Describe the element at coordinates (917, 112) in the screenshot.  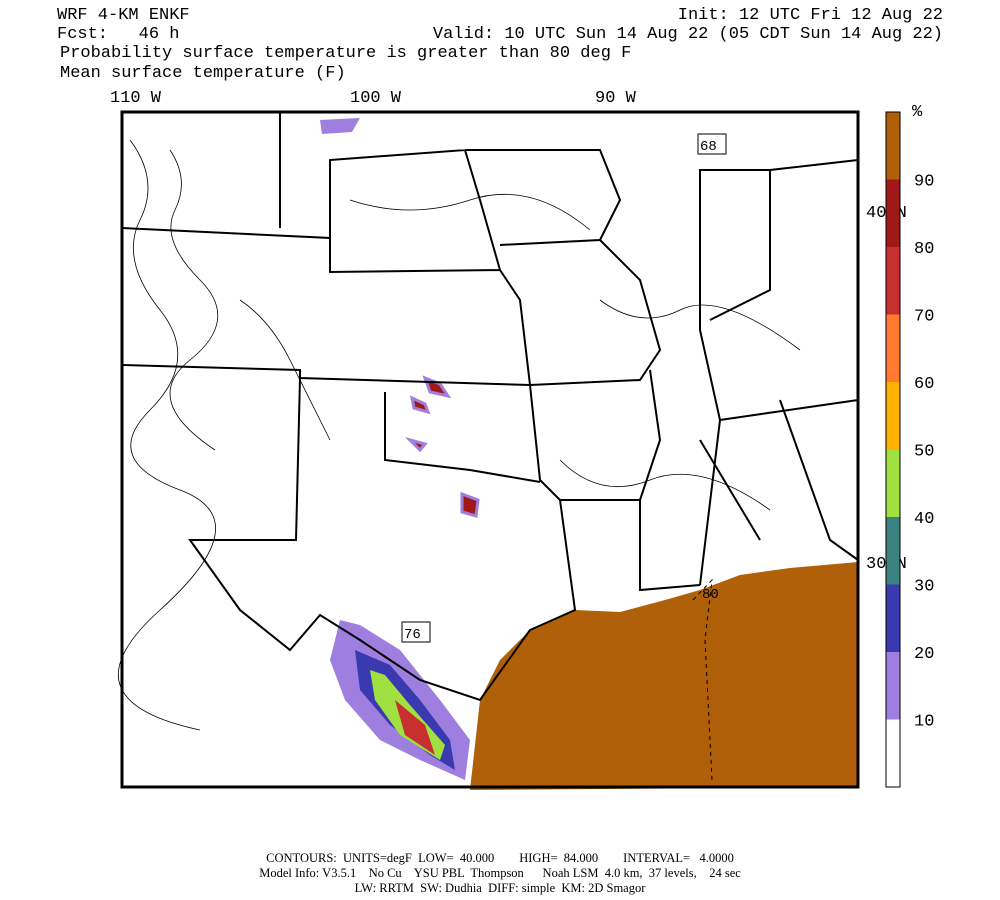
I see `colorbar-unit: %` at that location.